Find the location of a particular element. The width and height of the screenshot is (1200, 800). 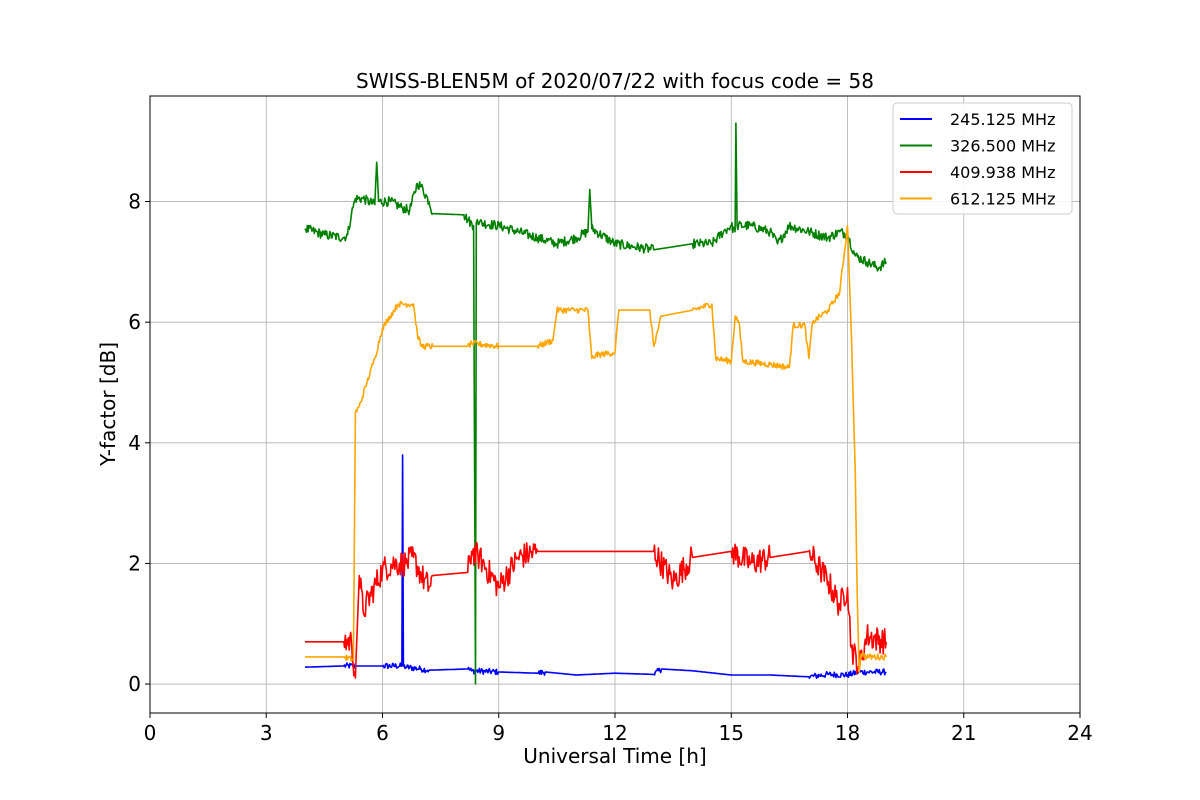

x-tick-label: 9 is located at coordinates (498, 733).